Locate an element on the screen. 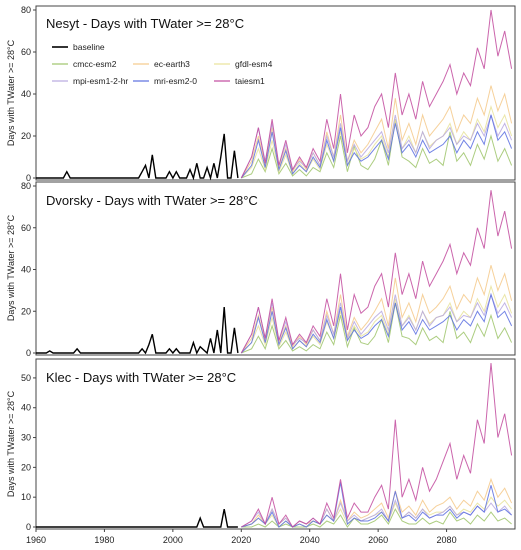 This screenshot has width=521, height=550. series-line-mpi-esm1-2-hr is located at coordinates (376, 323).